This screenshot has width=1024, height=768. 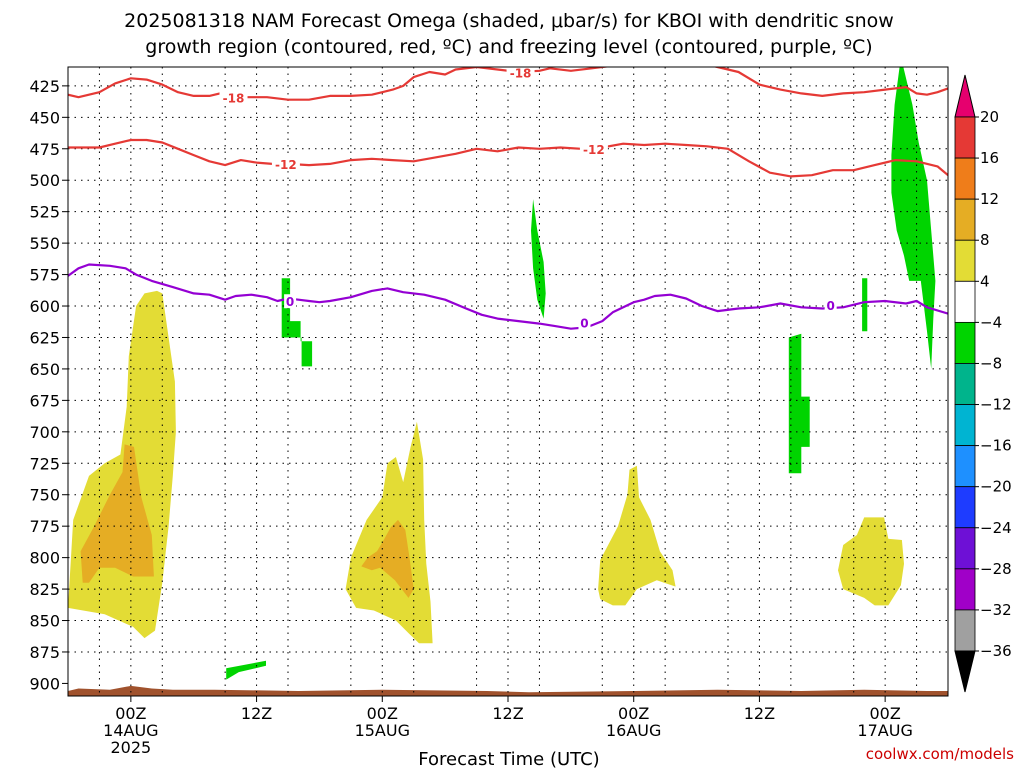 I want to click on ytick-label-7: 600, so click(x=44, y=306).